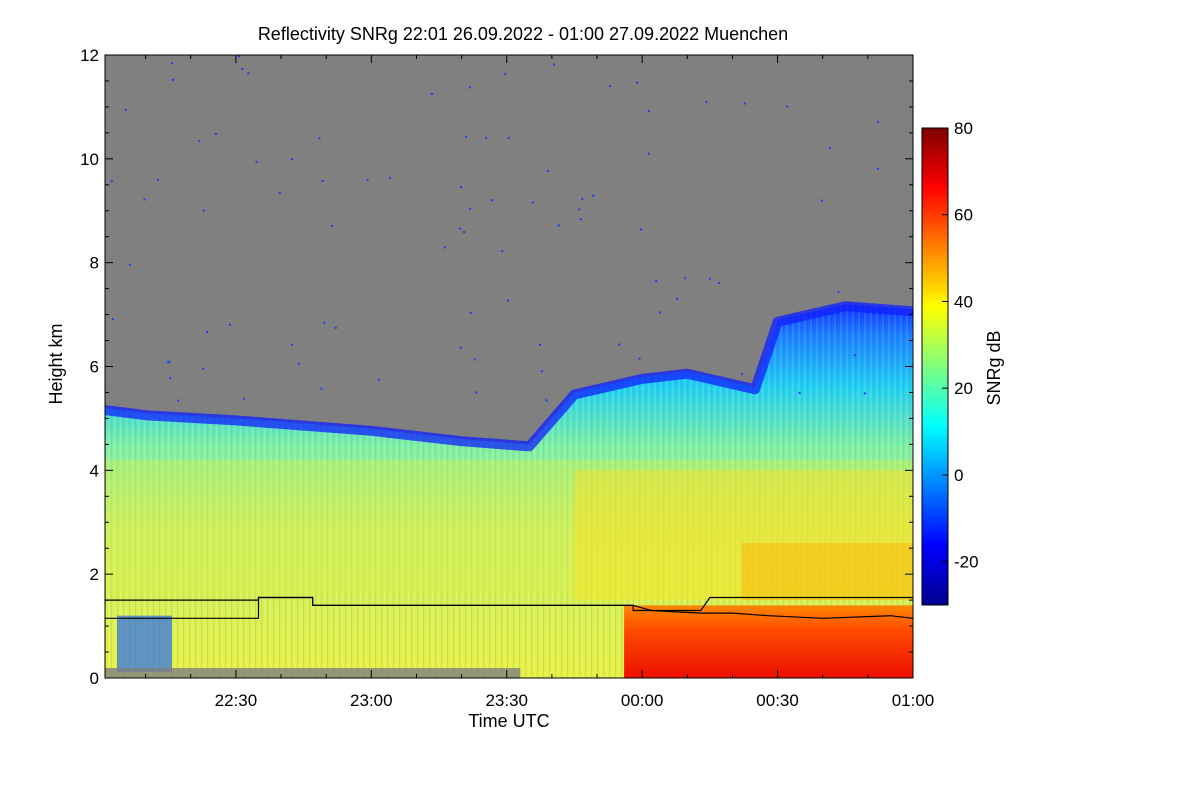  What do you see at coordinates (94, 367) in the screenshot?
I see `y-tick-label: 6` at bounding box center [94, 367].